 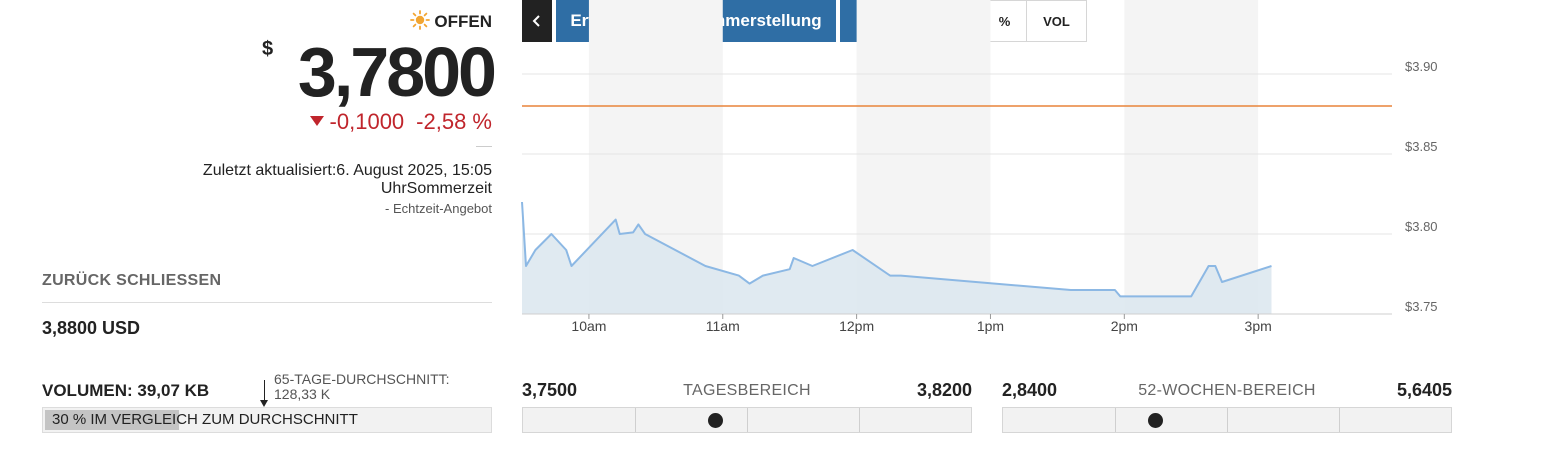 I want to click on volume-comparison-fill, so click(x=112, y=420).